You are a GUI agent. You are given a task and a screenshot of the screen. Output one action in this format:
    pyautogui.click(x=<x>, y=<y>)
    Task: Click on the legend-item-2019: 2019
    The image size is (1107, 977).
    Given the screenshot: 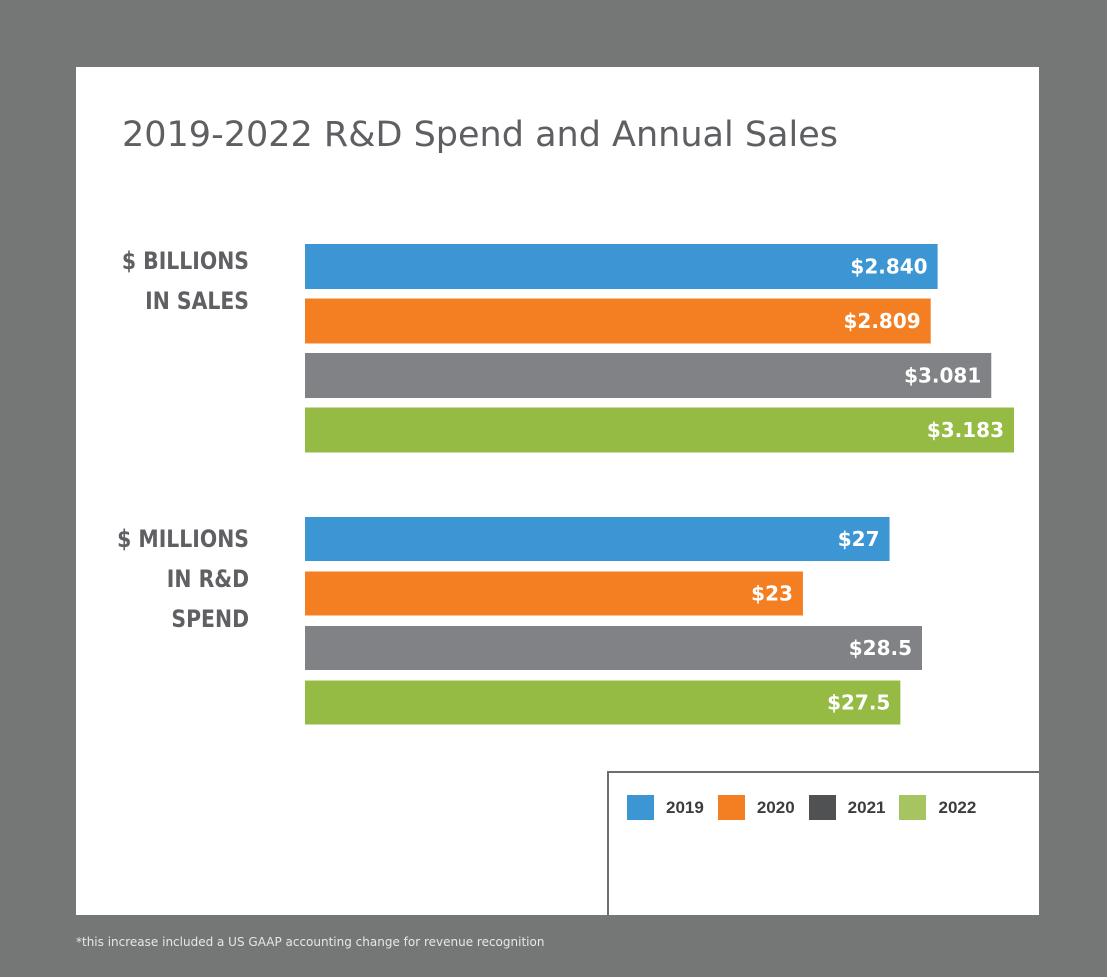 What is the action you would take?
    pyautogui.click(x=665, y=807)
    